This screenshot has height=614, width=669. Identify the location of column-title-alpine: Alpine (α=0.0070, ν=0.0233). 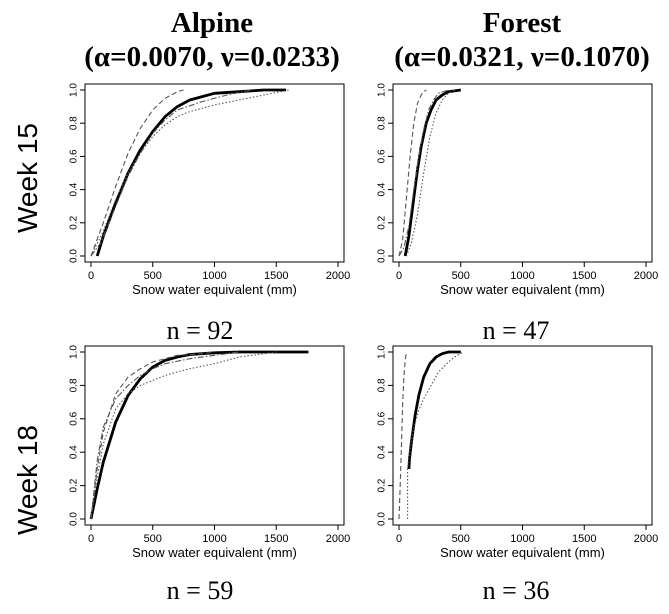
(212, 40).